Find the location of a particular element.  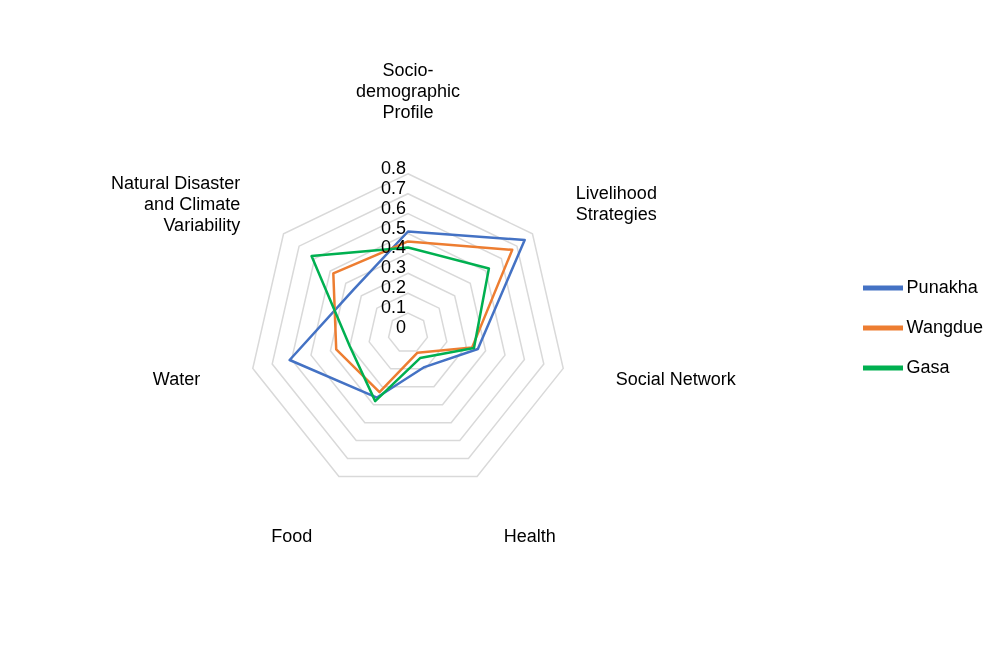

y-tick-label: 0.8 is located at coordinates (393, 167).